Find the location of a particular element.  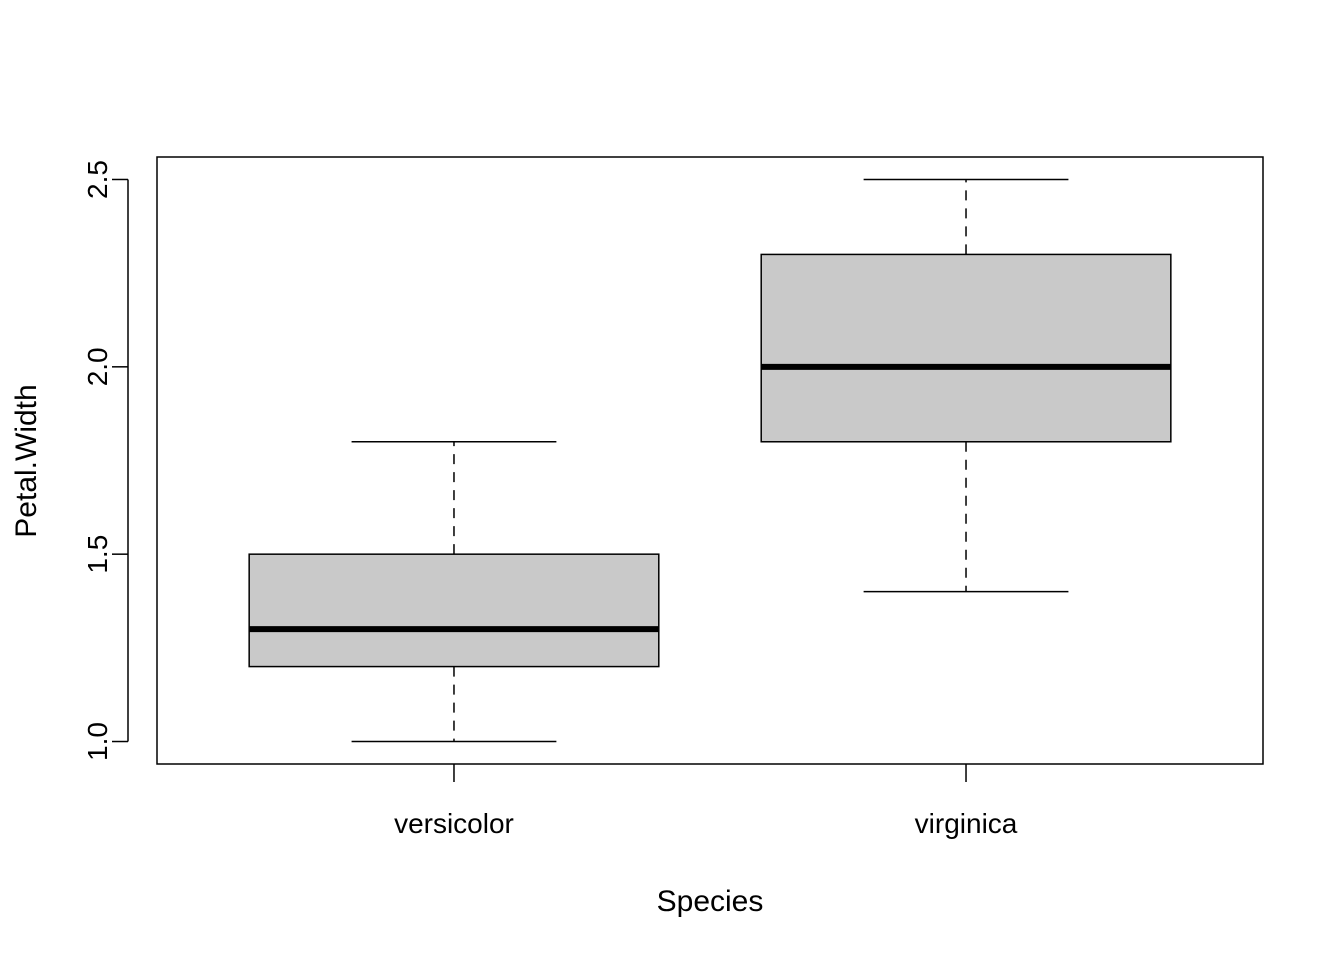

x-axis: versicolor virginica is located at coordinates (706, 801).